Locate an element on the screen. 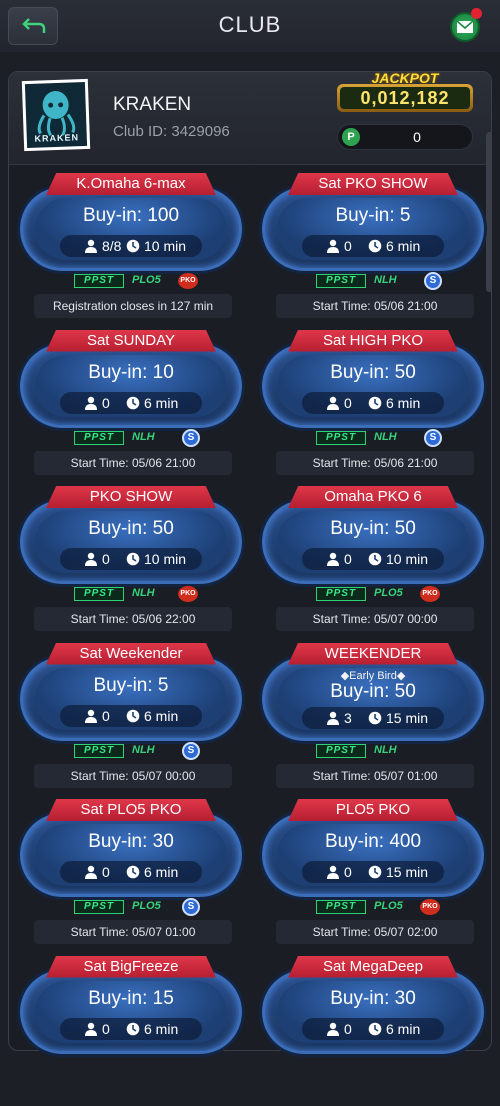 The height and width of the screenshot is (1106, 500). buy-in: Buy-in: 15 is located at coordinates (131, 998).